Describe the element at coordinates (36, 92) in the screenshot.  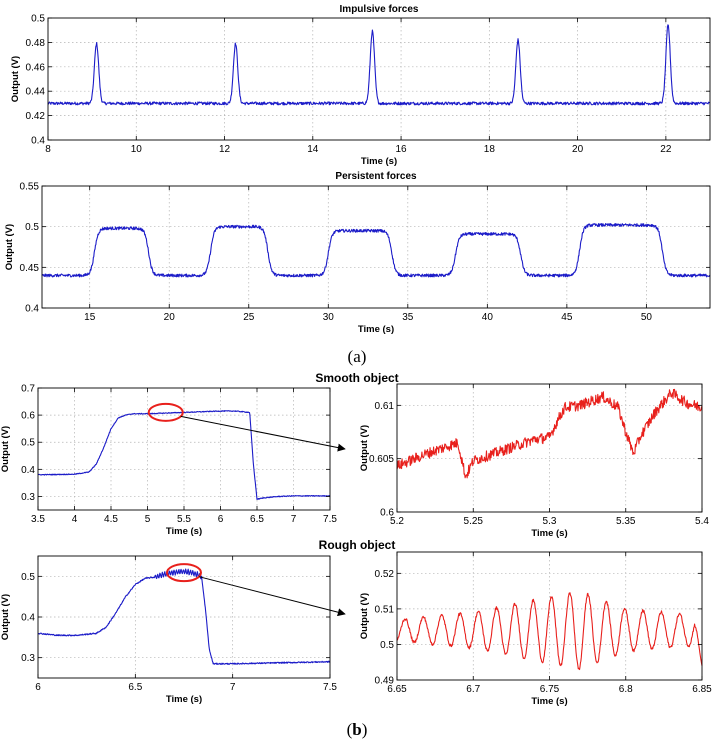
I see `y-tick-label: 0.44` at that location.